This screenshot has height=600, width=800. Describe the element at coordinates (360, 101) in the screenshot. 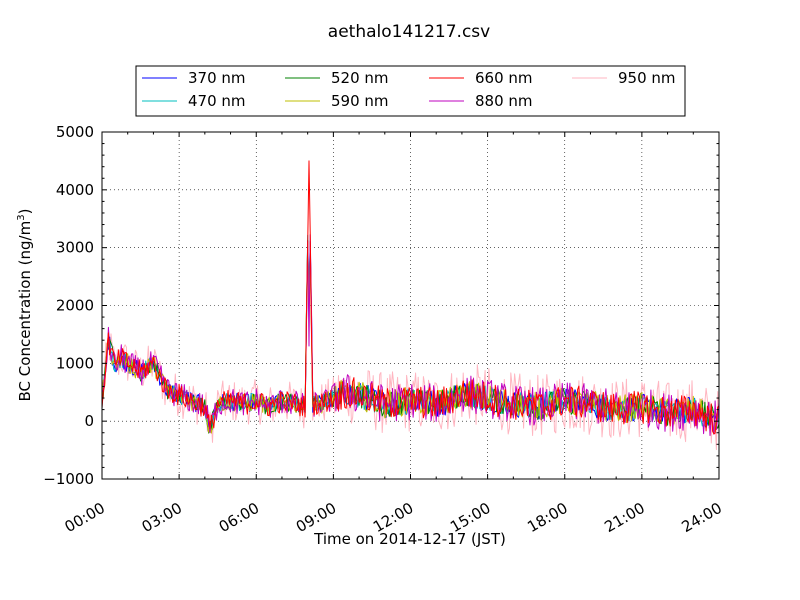

I see `legend-label: 590 nm` at that location.